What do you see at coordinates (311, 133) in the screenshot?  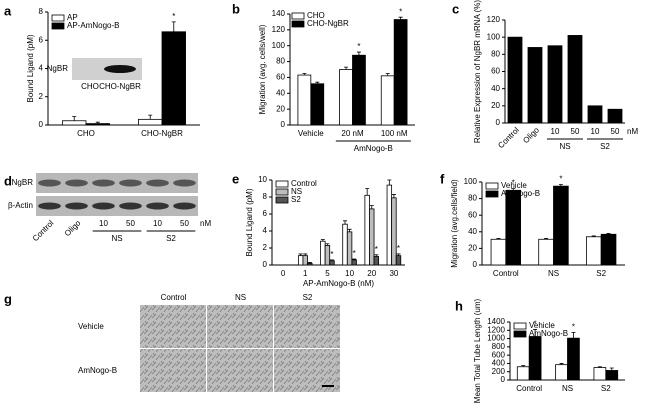 I see `x-tick-label: Vehicle` at bounding box center [311, 133].